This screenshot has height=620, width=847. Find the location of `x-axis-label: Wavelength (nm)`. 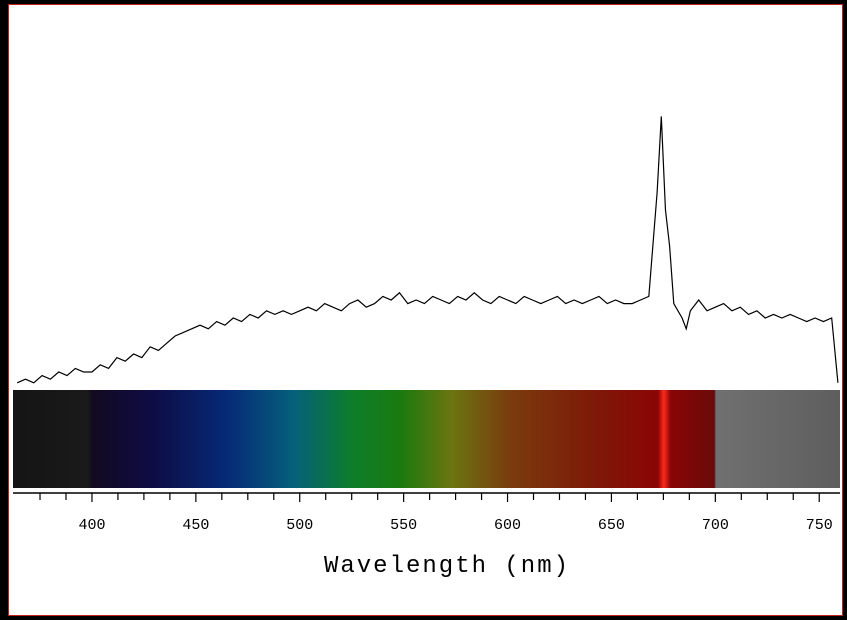

x-axis-label: Wavelength (nm) is located at coordinates (447, 566).